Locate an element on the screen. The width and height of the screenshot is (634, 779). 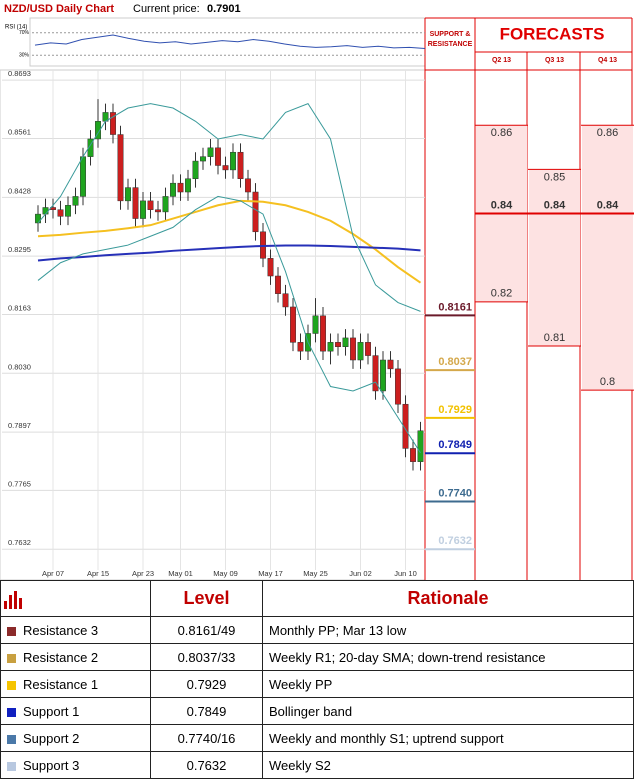
rsi-title: RSI (14) is located at coordinates (16, 28).